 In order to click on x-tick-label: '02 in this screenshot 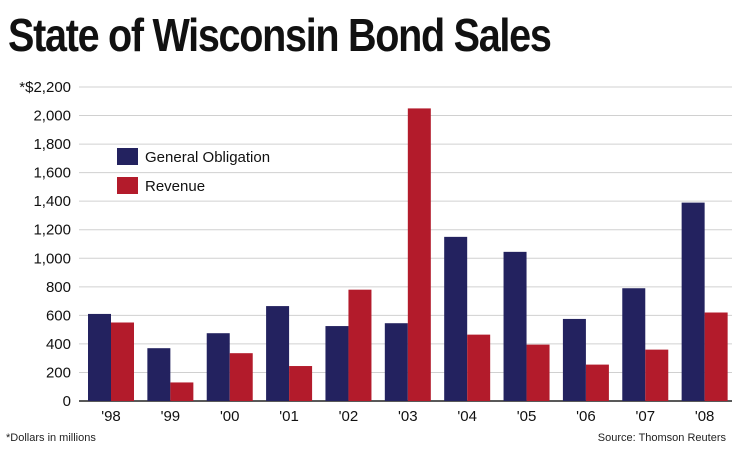, I will do `click(349, 416)`.